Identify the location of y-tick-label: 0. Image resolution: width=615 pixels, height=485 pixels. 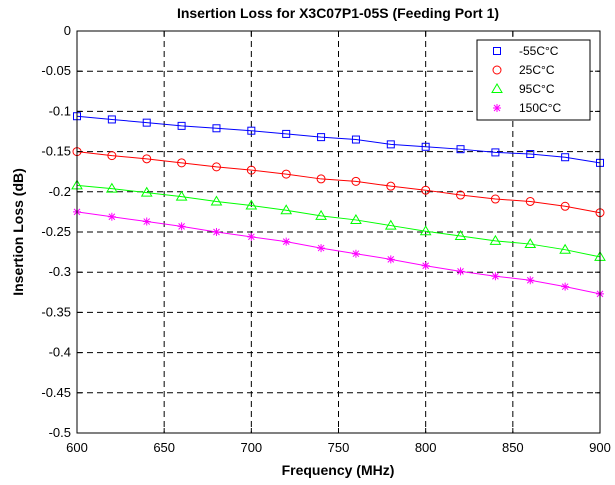
(67, 30).